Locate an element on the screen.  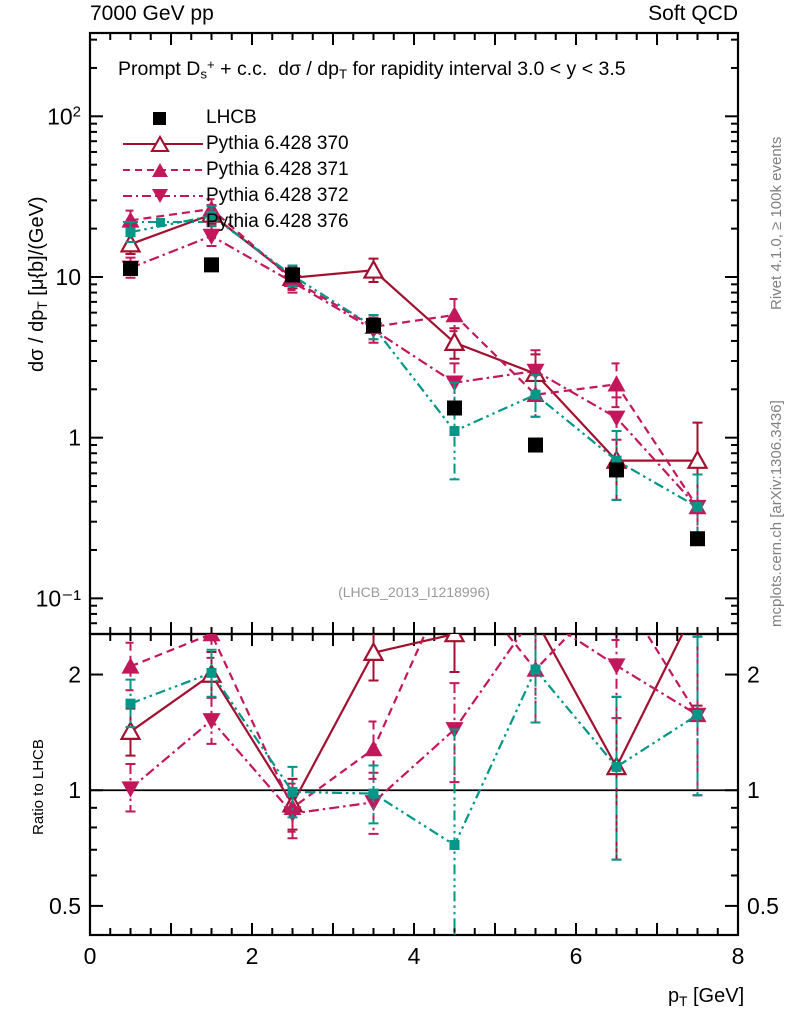
x-axis-label: pT [GeV] is located at coordinates (706, 997).